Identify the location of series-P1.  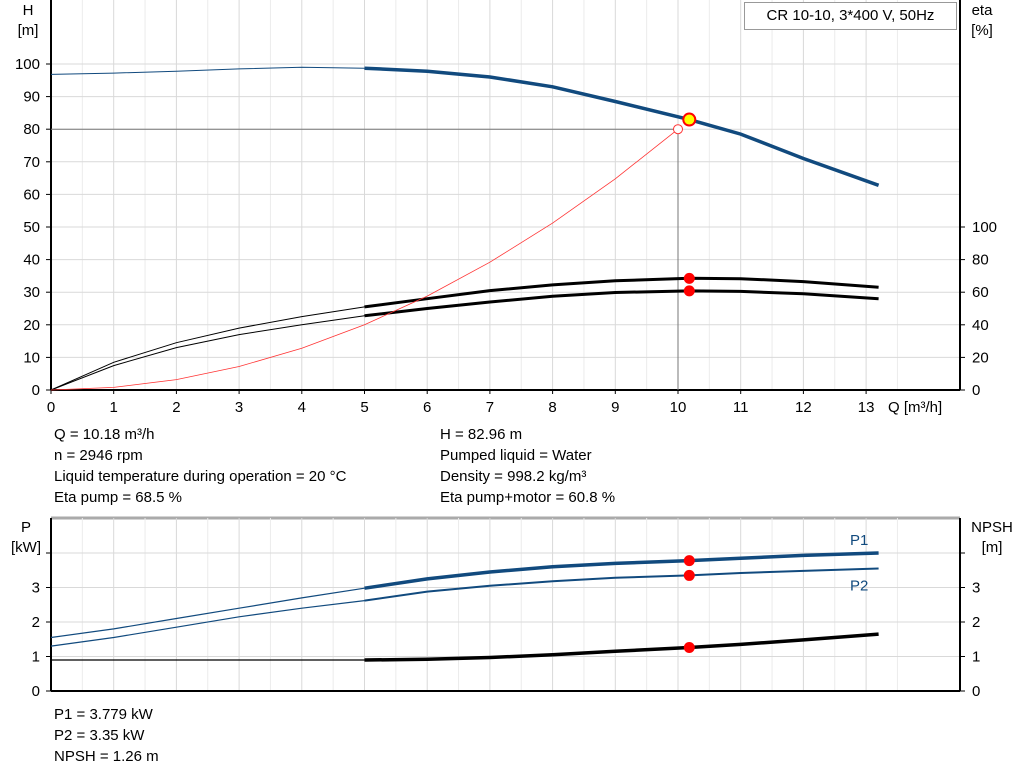
(621, 570).